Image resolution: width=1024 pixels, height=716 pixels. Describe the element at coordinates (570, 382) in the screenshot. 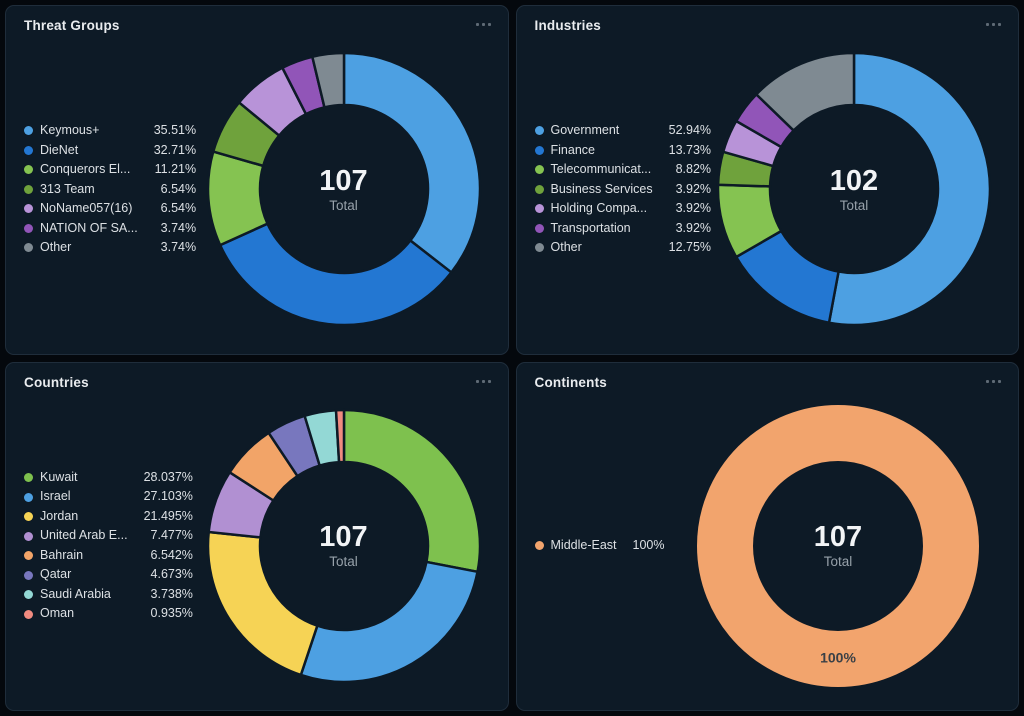

I see `panel-title: Continents` at that location.